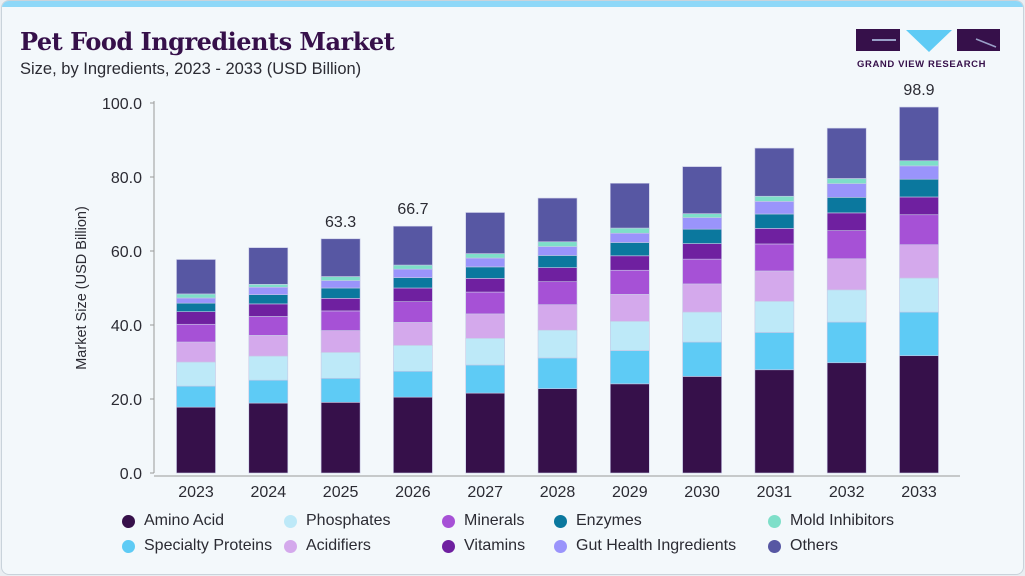 The height and width of the screenshot is (576, 1025). Describe the element at coordinates (341, 492) in the screenshot. I see `x-tick-label: 2025` at that location.